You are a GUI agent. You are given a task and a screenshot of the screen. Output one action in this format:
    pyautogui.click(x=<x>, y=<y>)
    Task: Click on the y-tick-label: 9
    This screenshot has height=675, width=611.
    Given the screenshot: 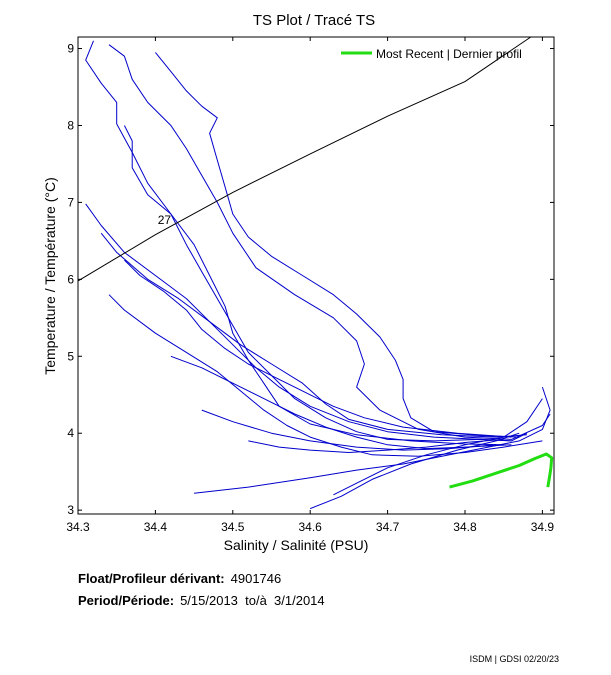 What is the action you would take?
    pyautogui.click(x=70, y=49)
    